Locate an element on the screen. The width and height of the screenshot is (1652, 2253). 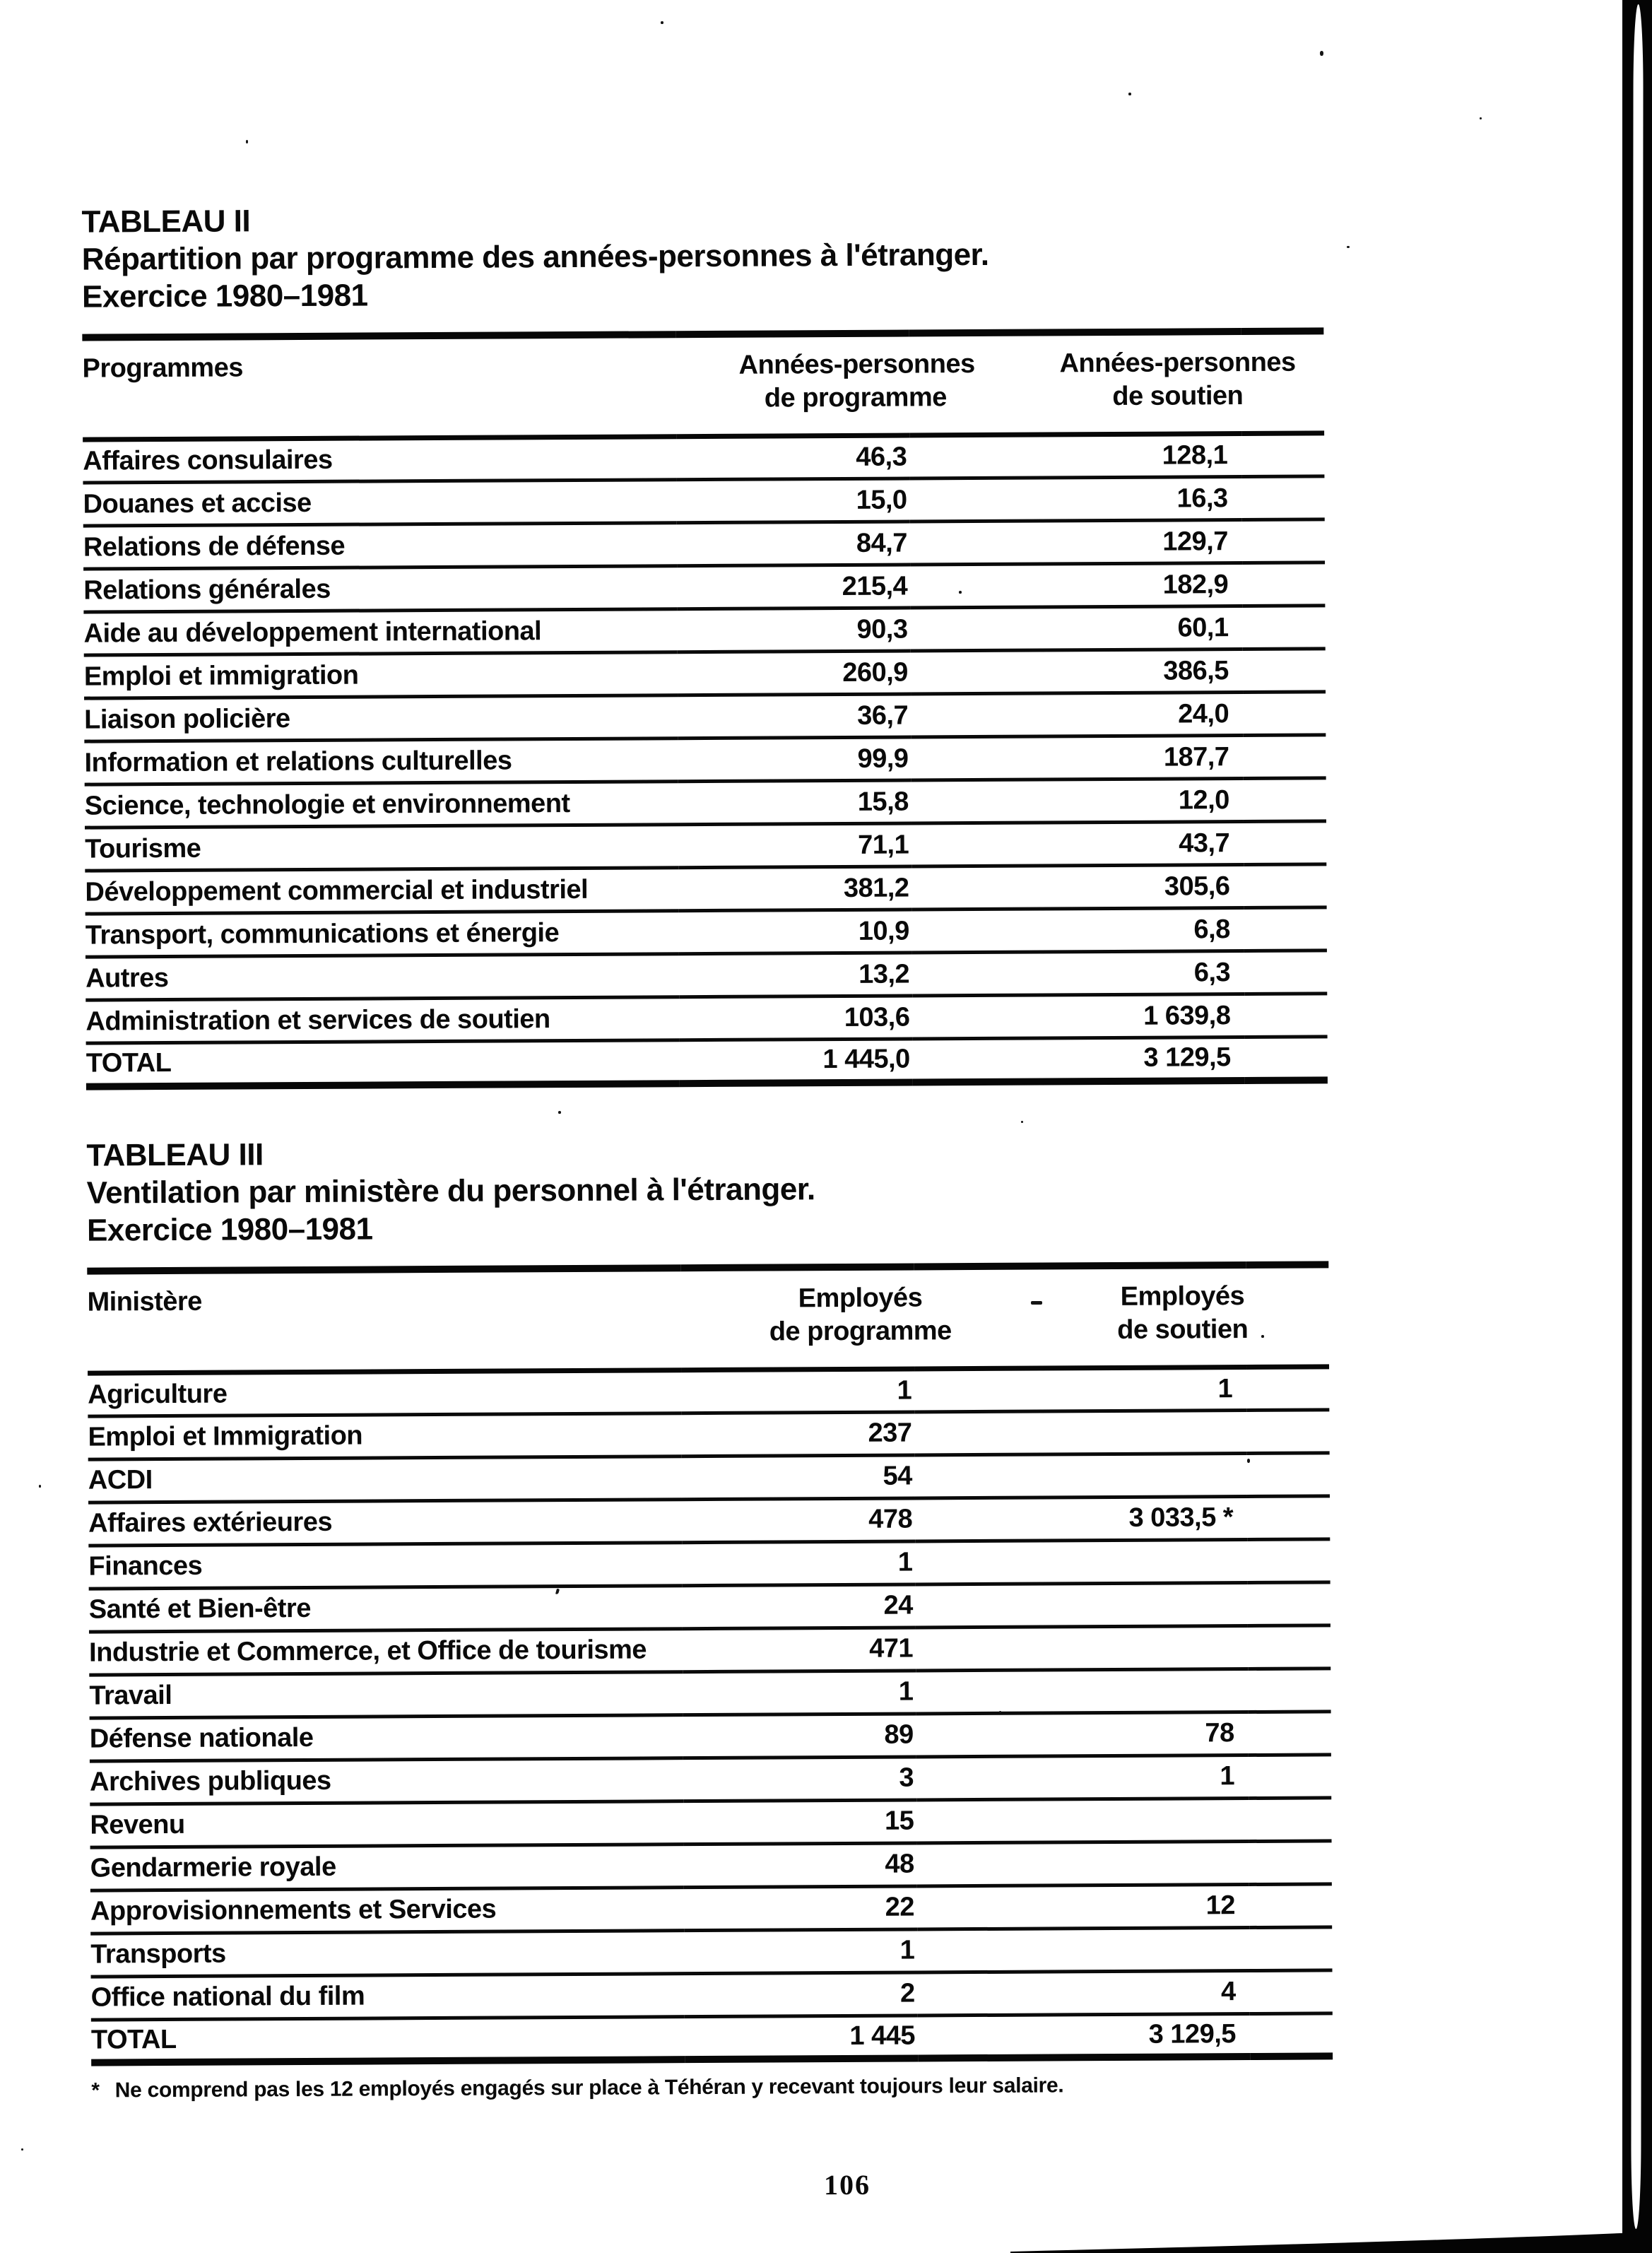
table-row: Tourisme 71,1 43,7 is located at coordinates (706, 845).